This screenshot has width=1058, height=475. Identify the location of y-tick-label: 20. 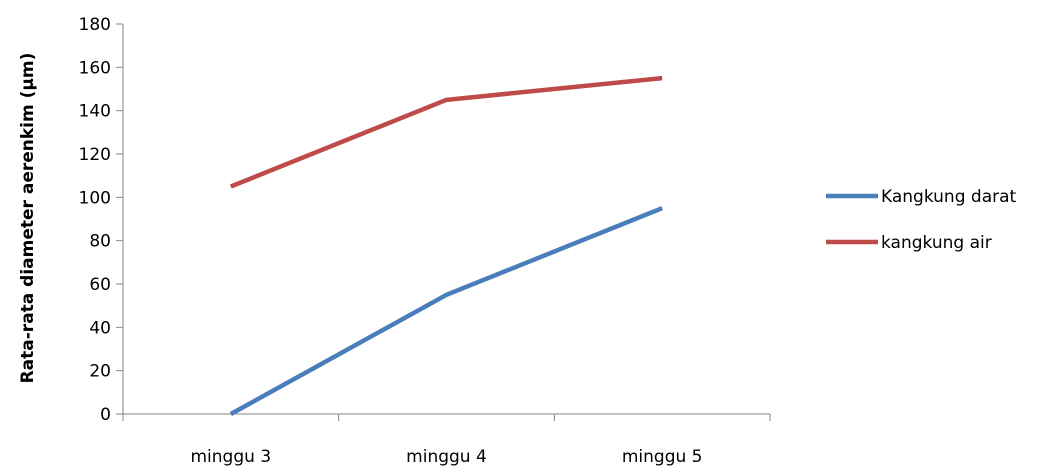
(100, 372).